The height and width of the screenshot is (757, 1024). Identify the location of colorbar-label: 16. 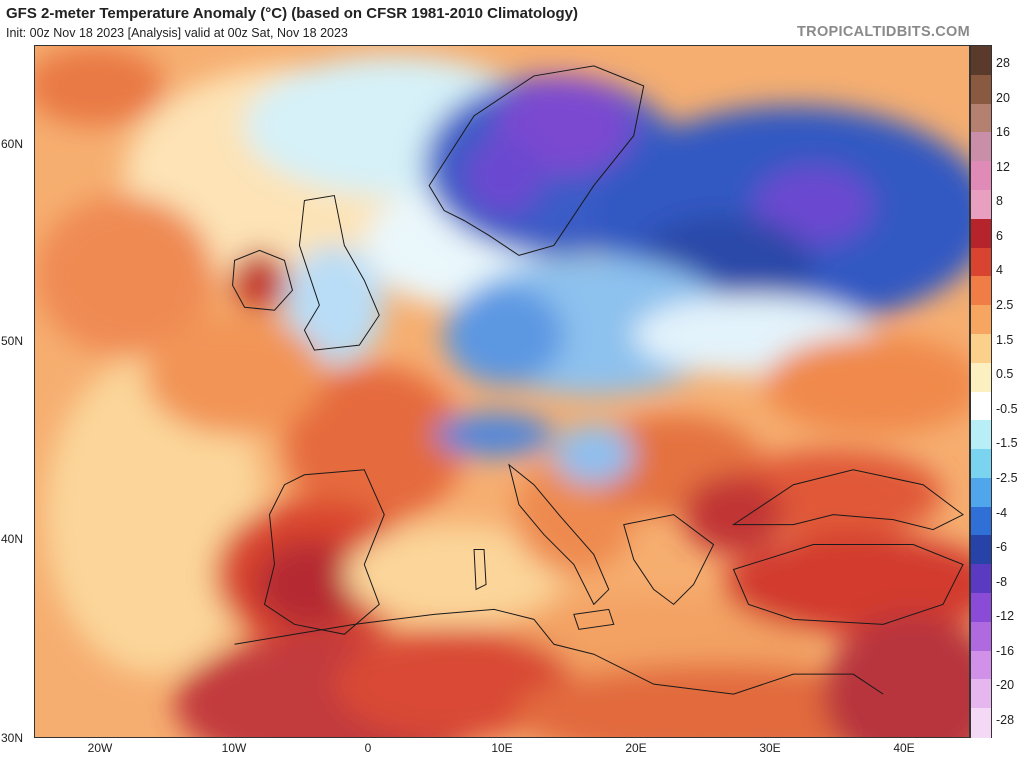
(1003, 132).